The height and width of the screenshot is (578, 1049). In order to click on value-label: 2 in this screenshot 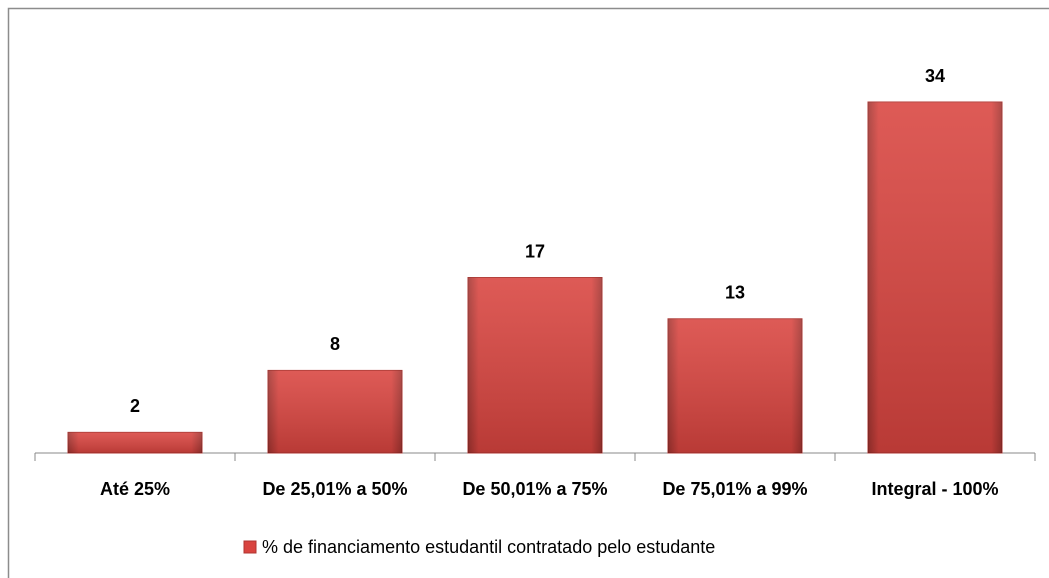, I will do `click(135, 406)`.